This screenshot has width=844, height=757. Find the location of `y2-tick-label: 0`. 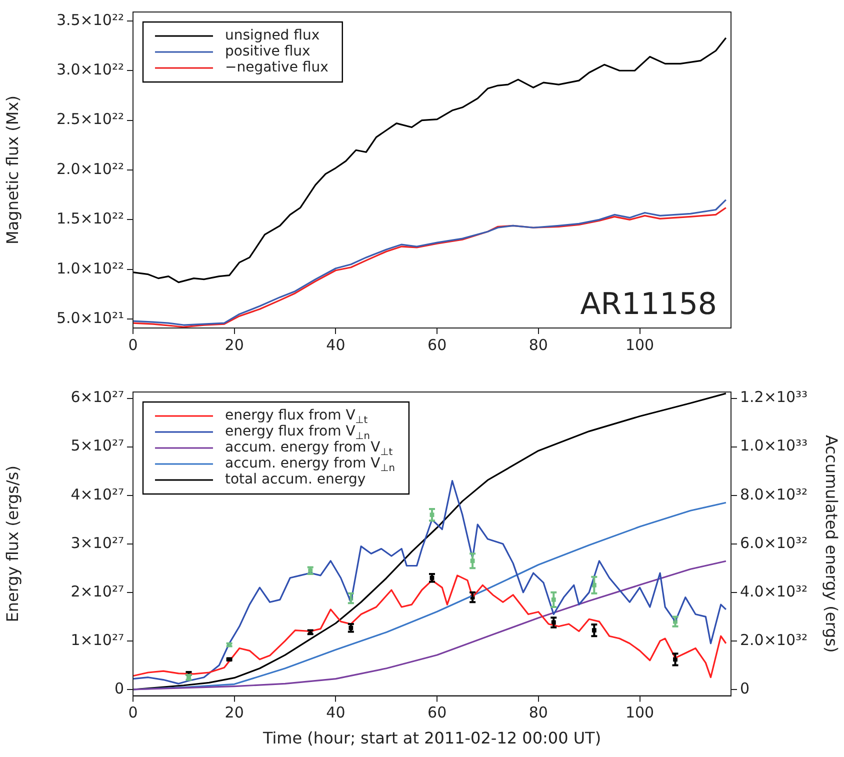

y2-tick-label: 0 is located at coordinates (745, 688).